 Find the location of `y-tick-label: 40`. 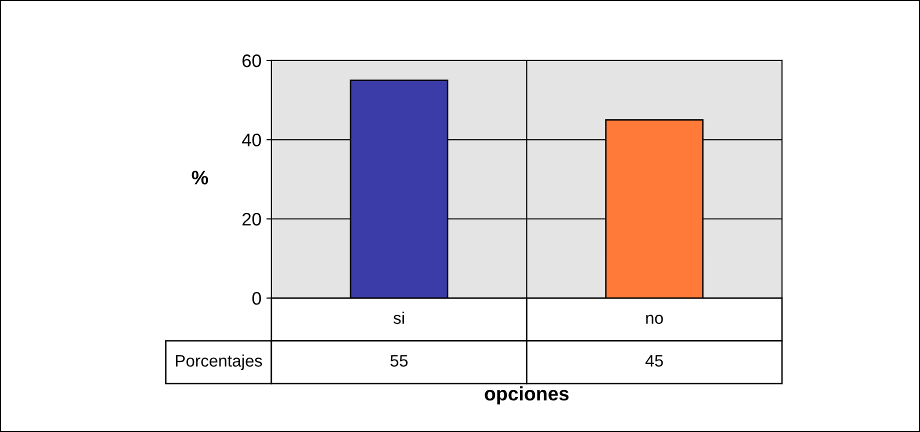

y-tick-label: 40 is located at coordinates (251, 140).